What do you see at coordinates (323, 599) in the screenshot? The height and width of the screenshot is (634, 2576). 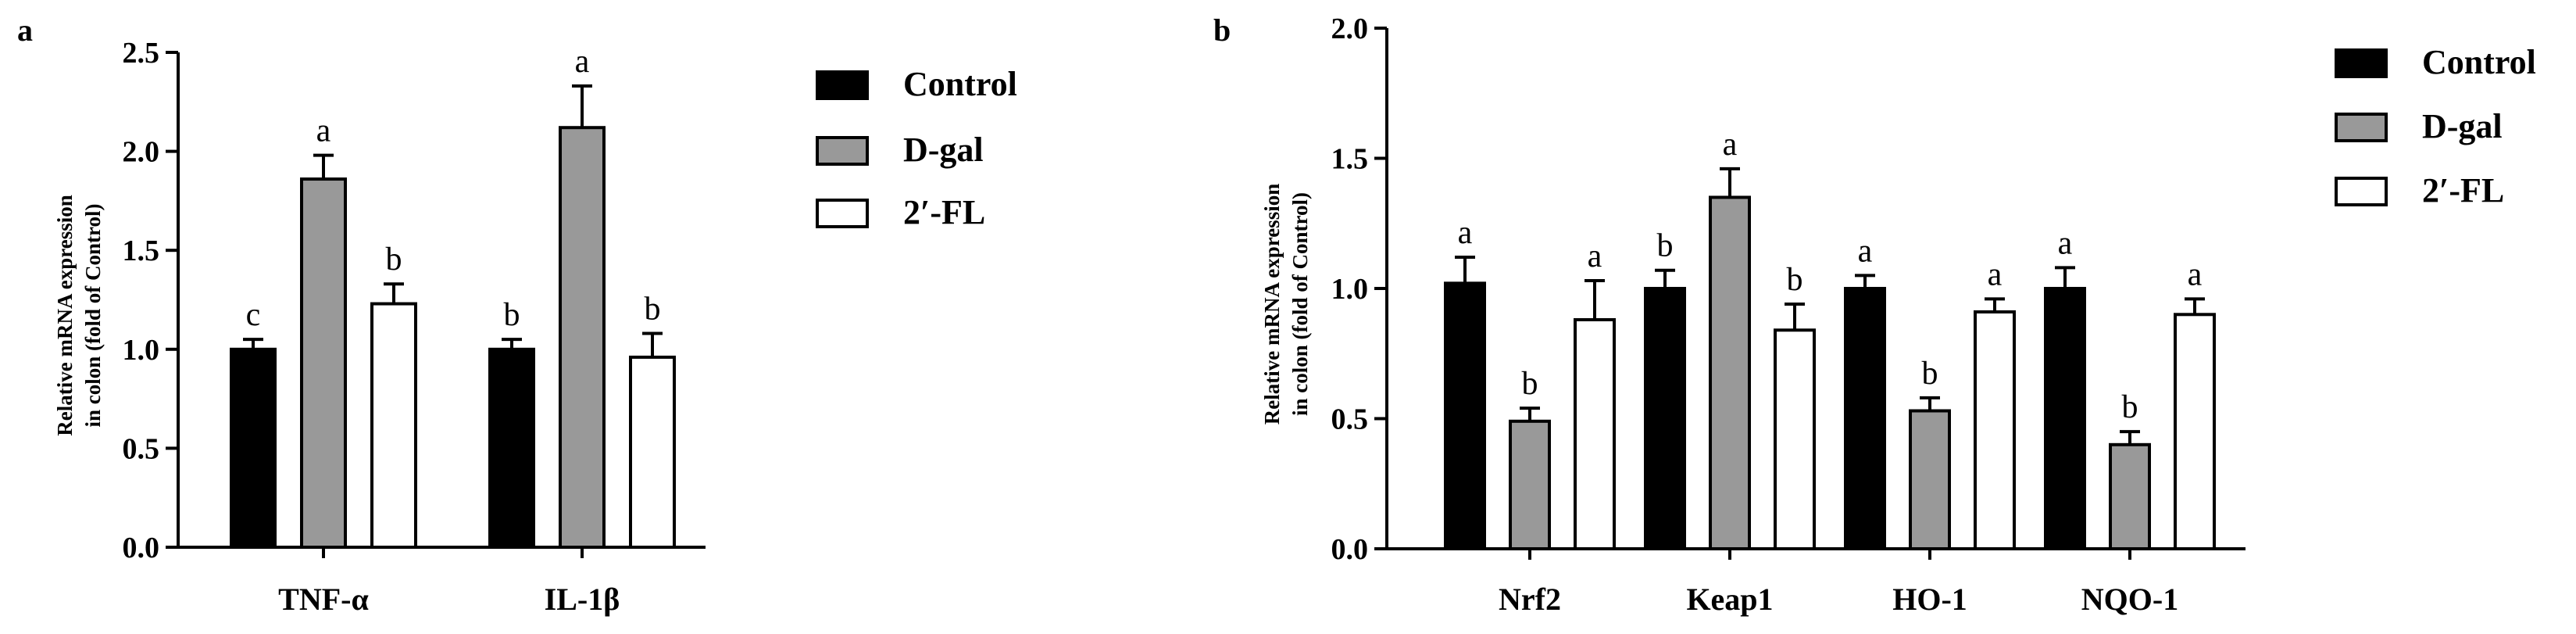 I see `x-tick-label: TNF-α` at bounding box center [323, 599].